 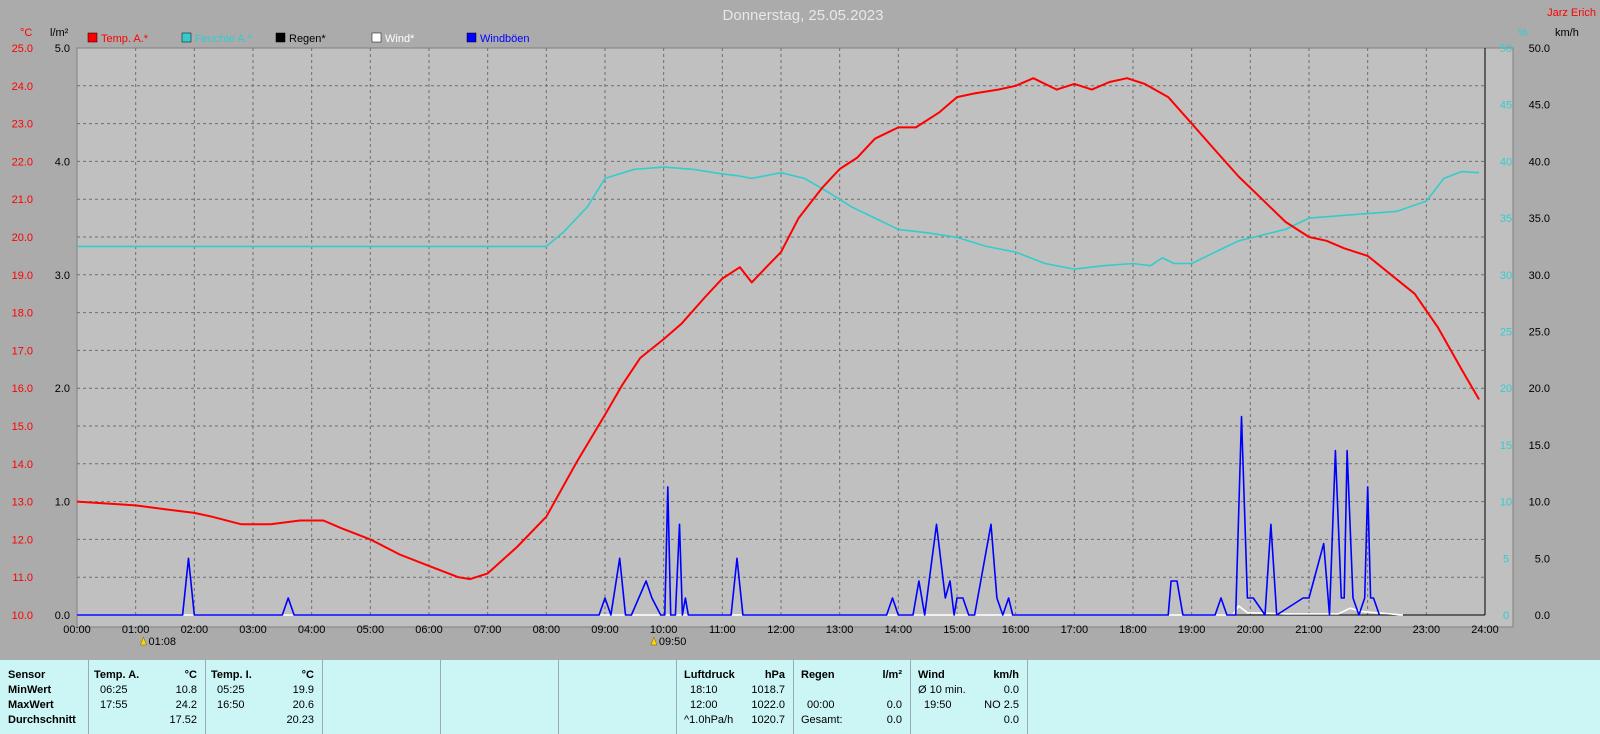 What do you see at coordinates (136, 630) in the screenshot?
I see `x-tick-label: 01:00` at bounding box center [136, 630].